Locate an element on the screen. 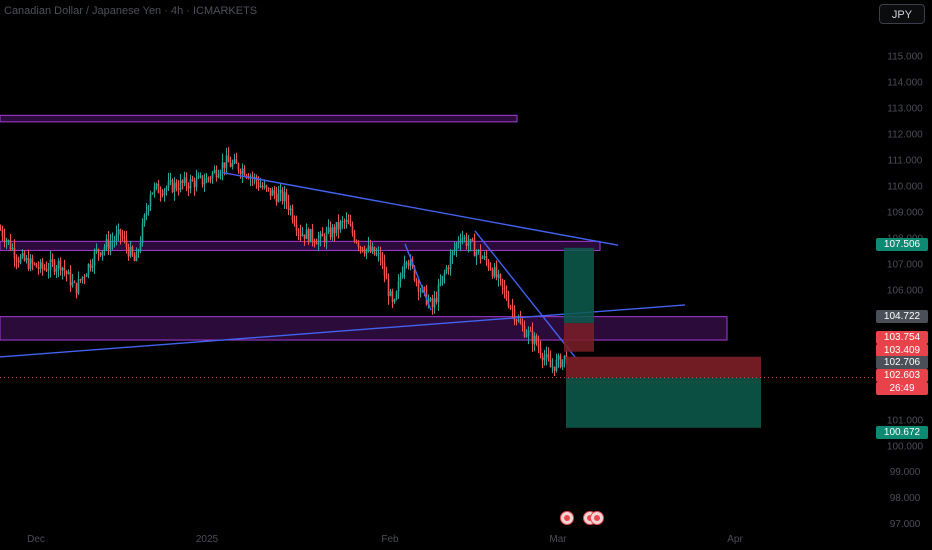 The height and width of the screenshot is (550, 932). price-badge: 107.506 is located at coordinates (902, 244).